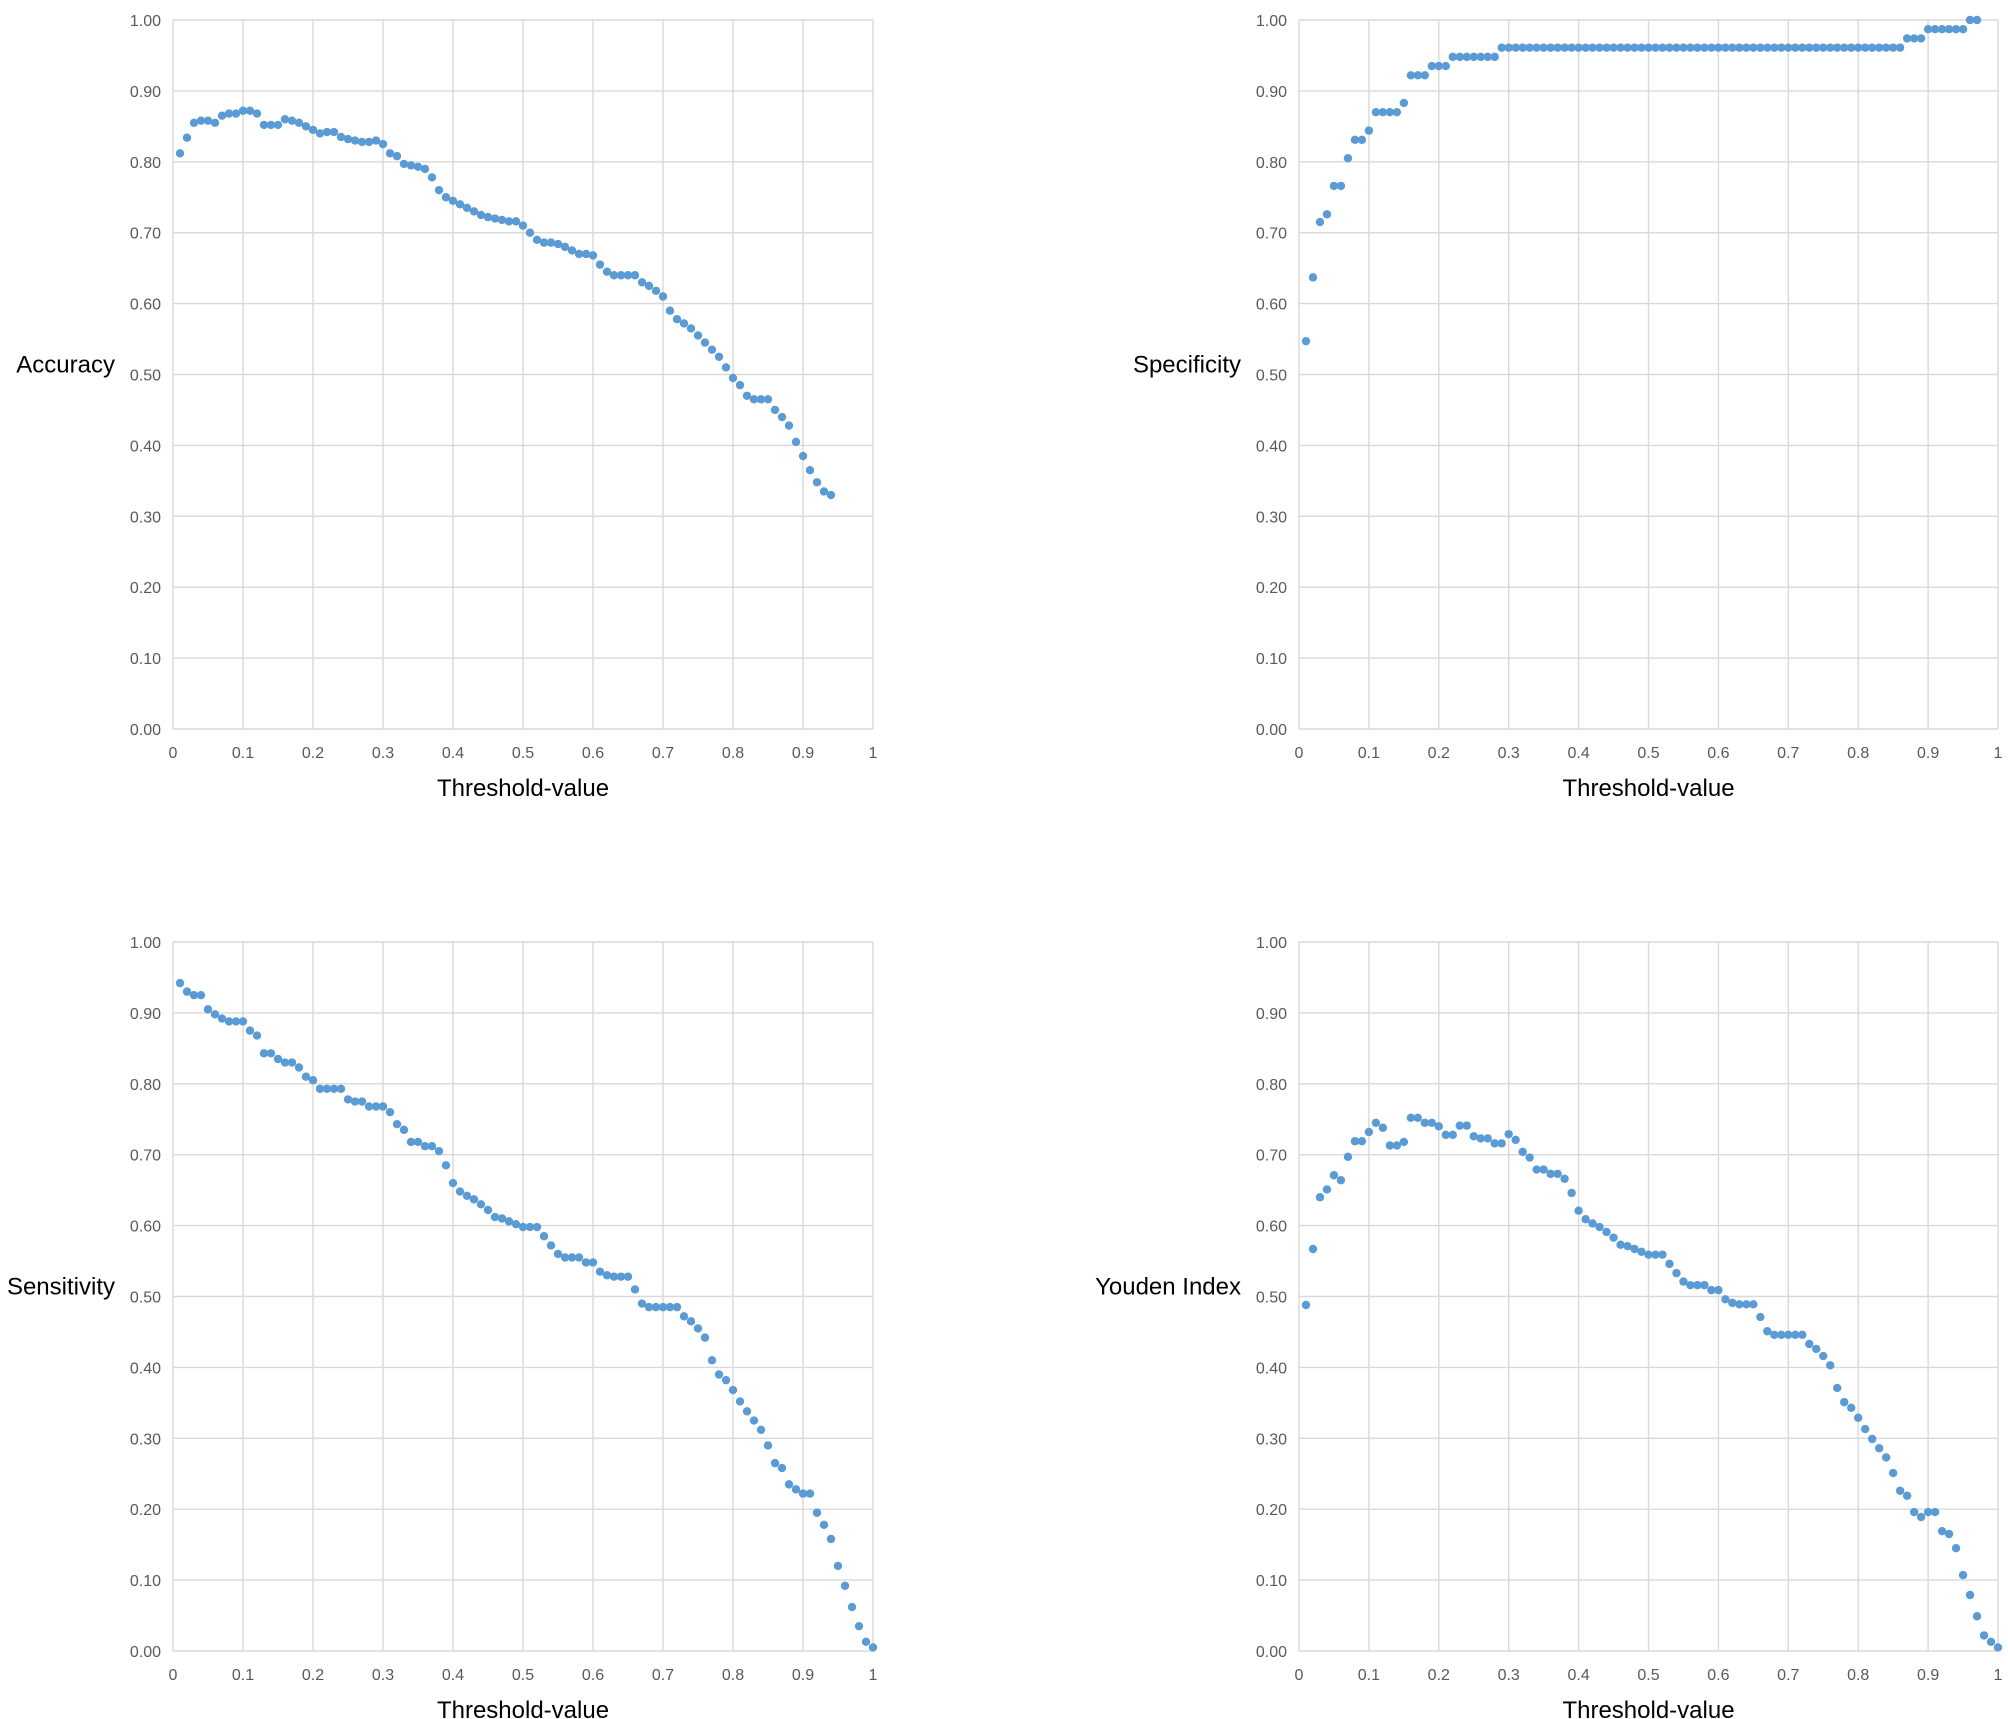 The width and height of the screenshot is (2008, 1719). What do you see at coordinates (523, 1675) in the screenshot?
I see `x-tick-label: 0.5` at bounding box center [523, 1675].